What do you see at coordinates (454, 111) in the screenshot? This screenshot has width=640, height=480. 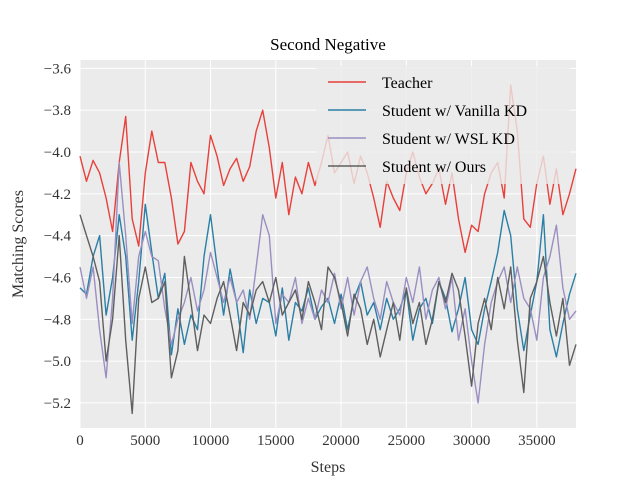 I see `legend-label-vanilla-kd: Student w/ Vanilla KD` at bounding box center [454, 111].